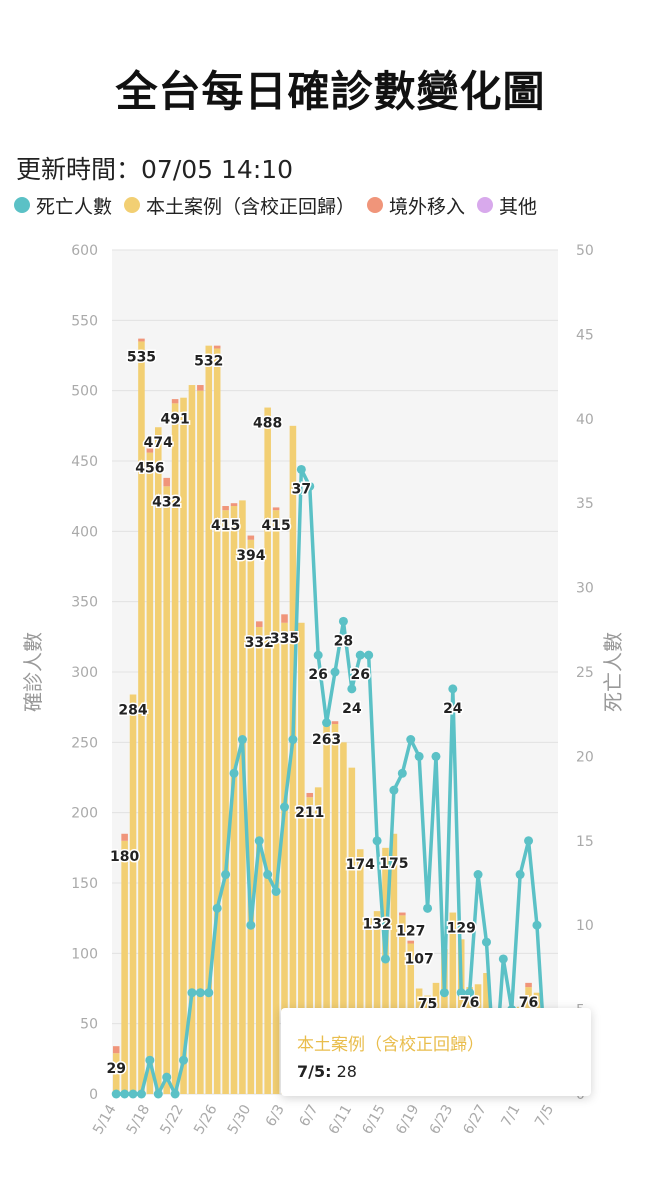  Describe the element at coordinates (416, 205) in the screenshot. I see `legend-item-imported: 境外移入` at that location.